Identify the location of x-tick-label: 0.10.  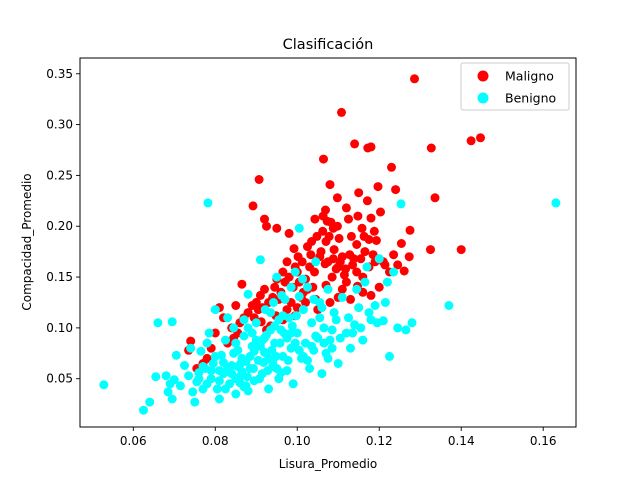
(297, 441).